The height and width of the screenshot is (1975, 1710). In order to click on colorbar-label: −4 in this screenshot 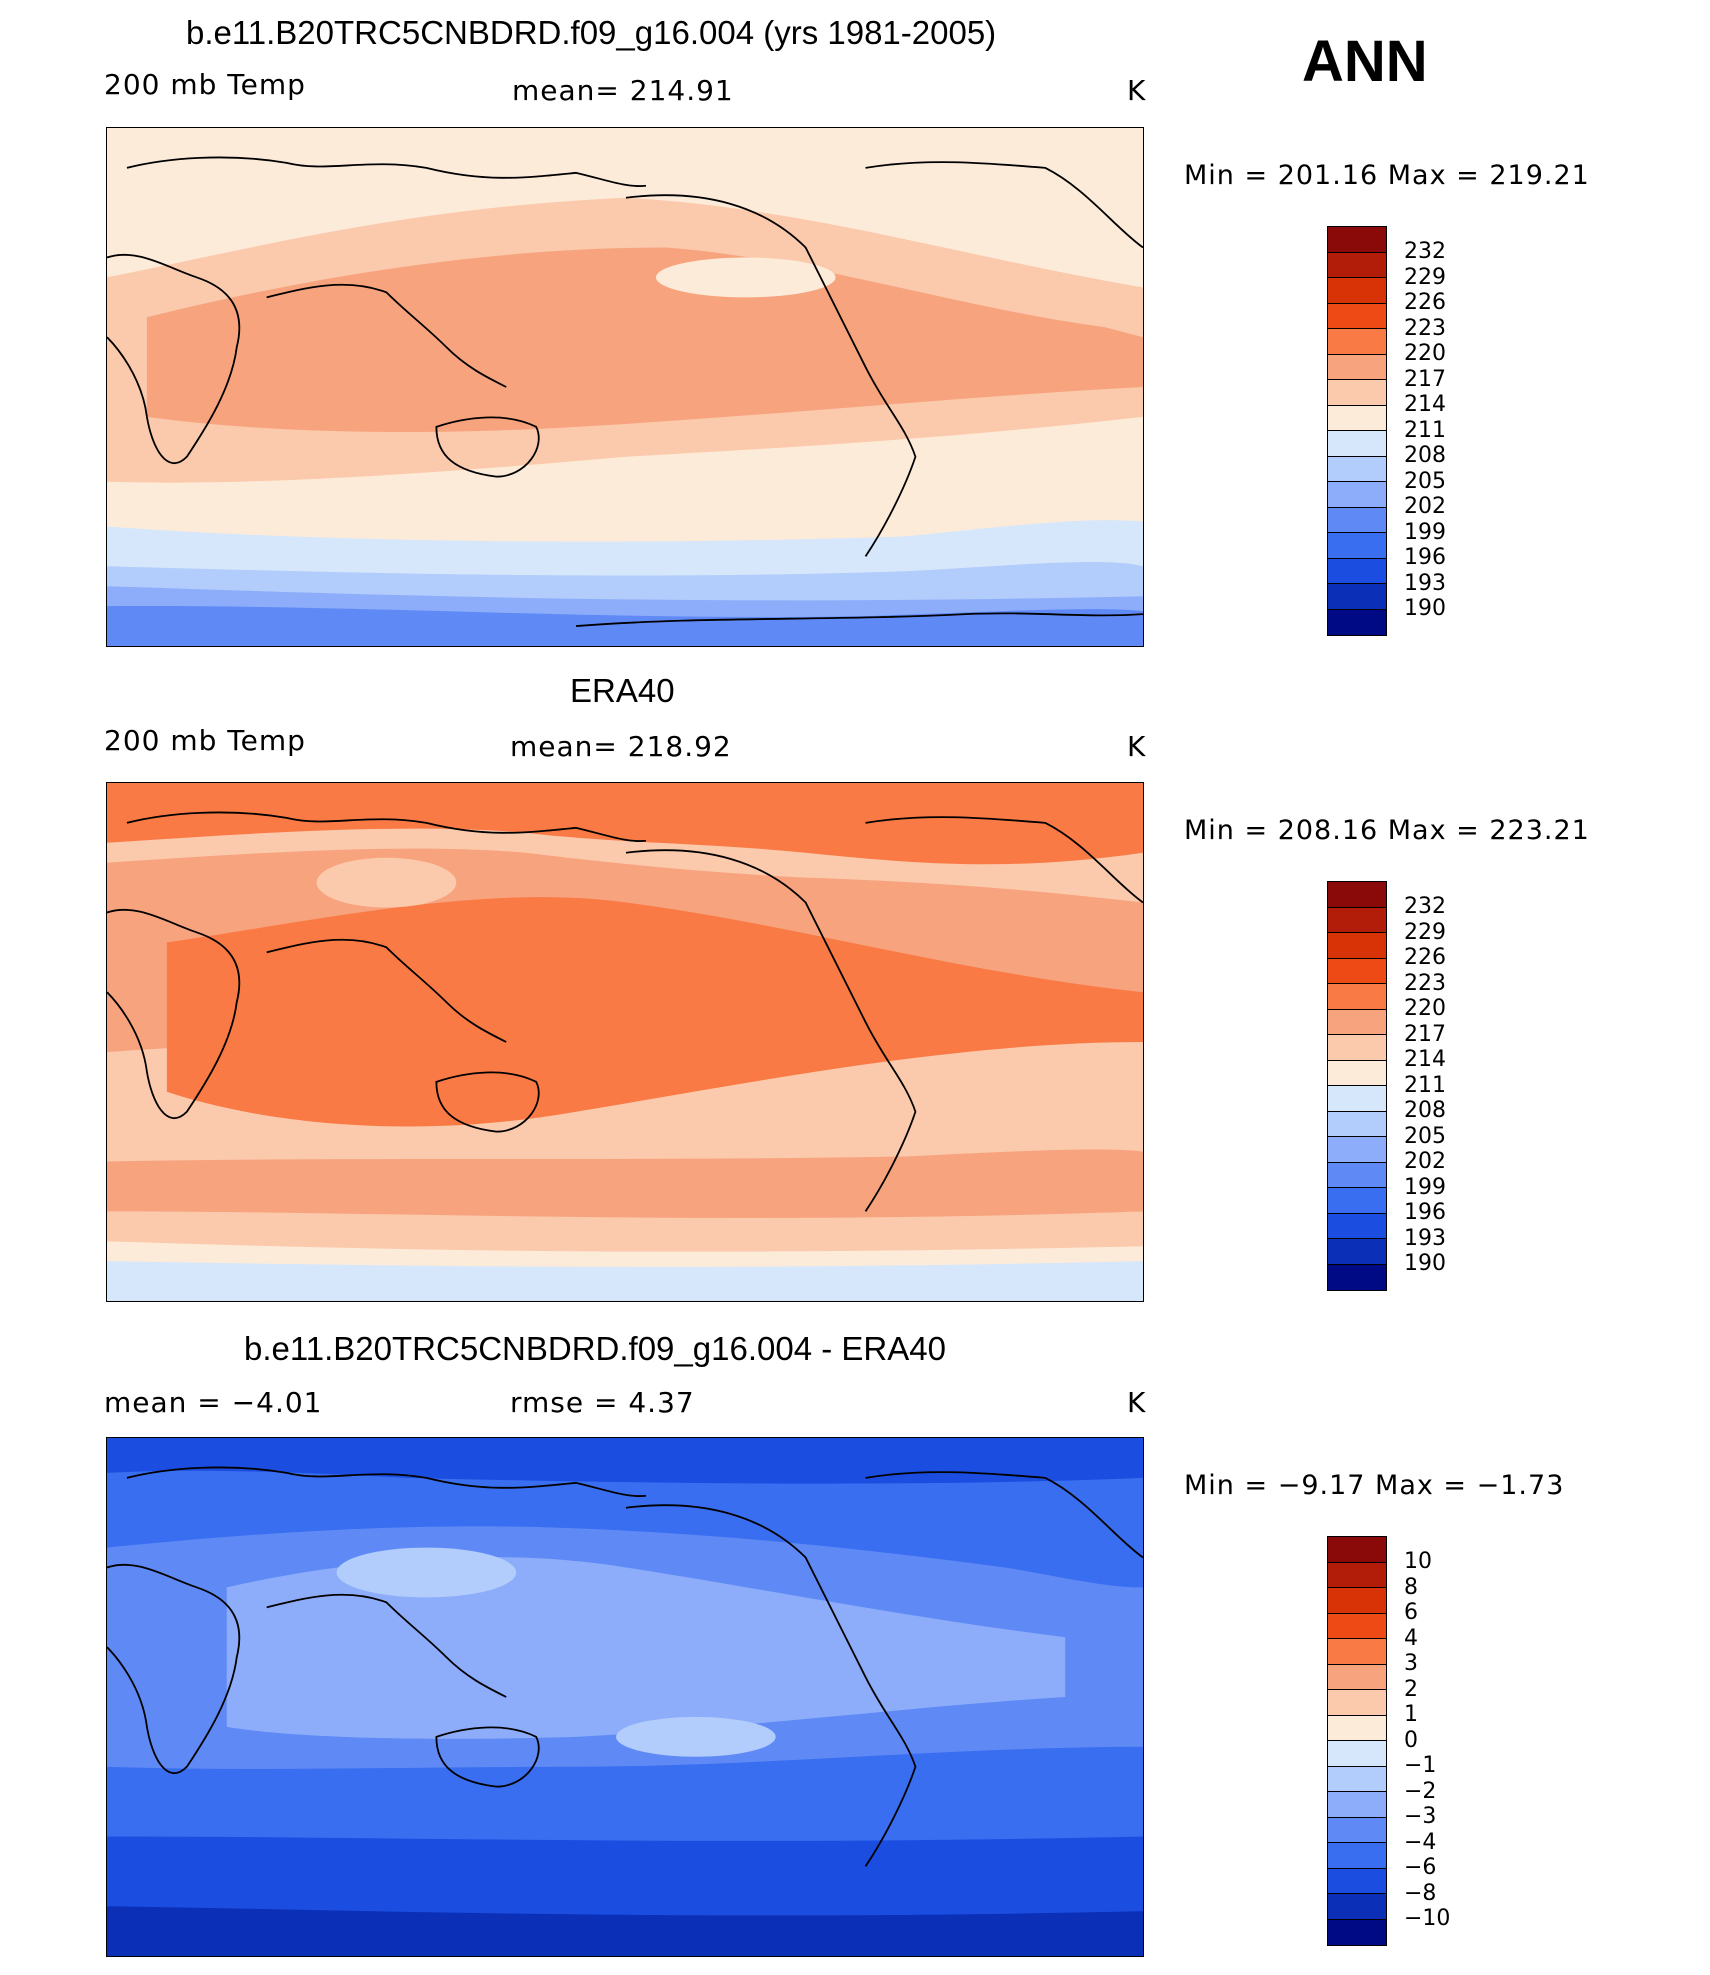, I will do `click(1420, 1842)`.